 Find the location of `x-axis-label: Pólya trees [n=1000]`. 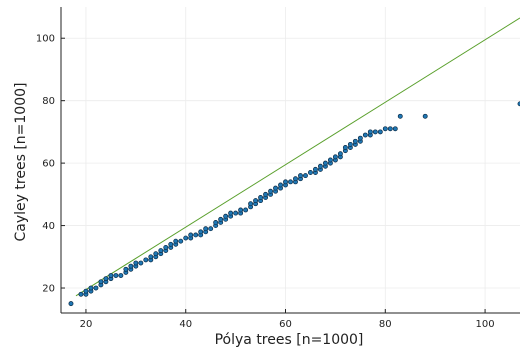

x-axis-label: Pólya trees [n=1000] is located at coordinates (289, 340).